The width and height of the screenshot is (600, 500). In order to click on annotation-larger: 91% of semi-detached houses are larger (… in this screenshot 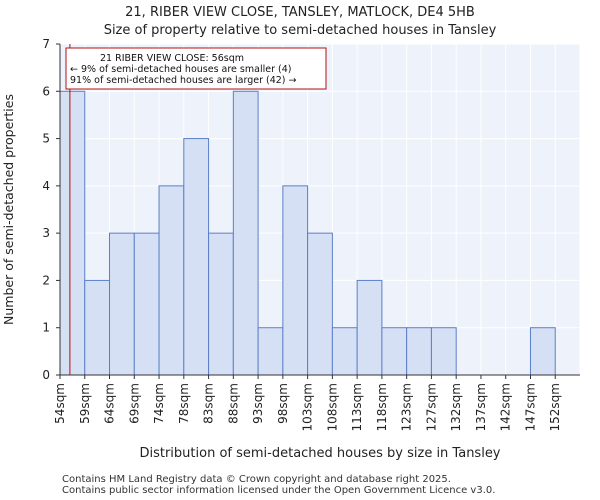, I will do `click(183, 80)`.